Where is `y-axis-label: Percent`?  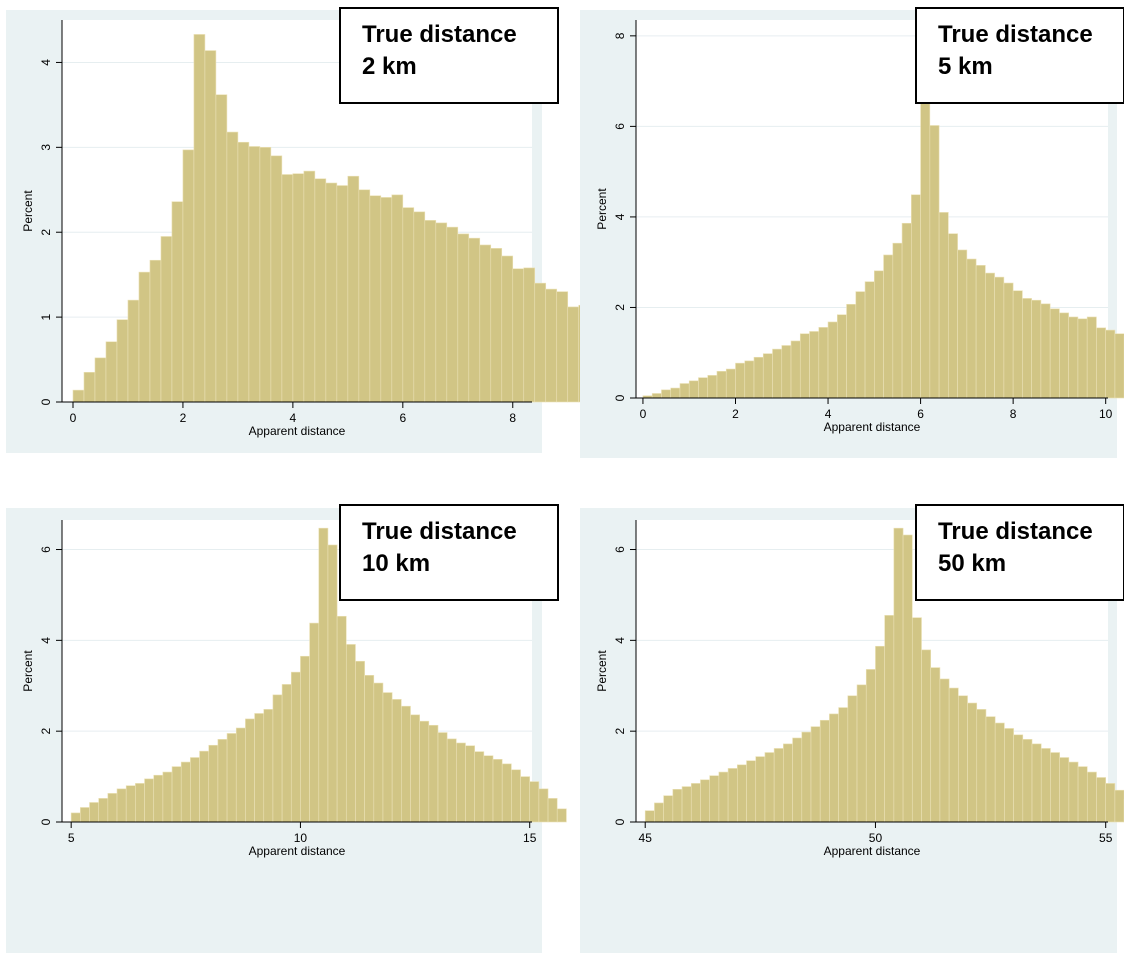
y-axis-label: Percent is located at coordinates (28, 211).